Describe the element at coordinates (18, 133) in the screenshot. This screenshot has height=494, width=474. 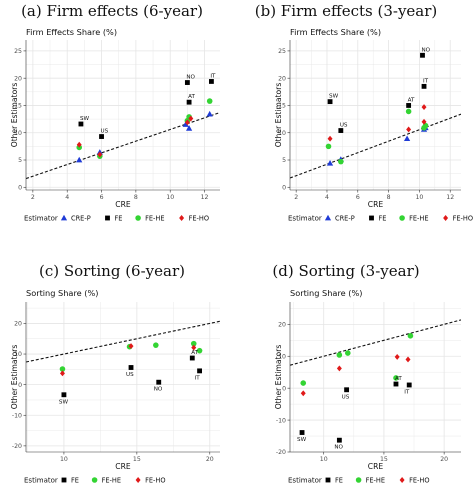
I see `y-tick-label: 10` at that location.